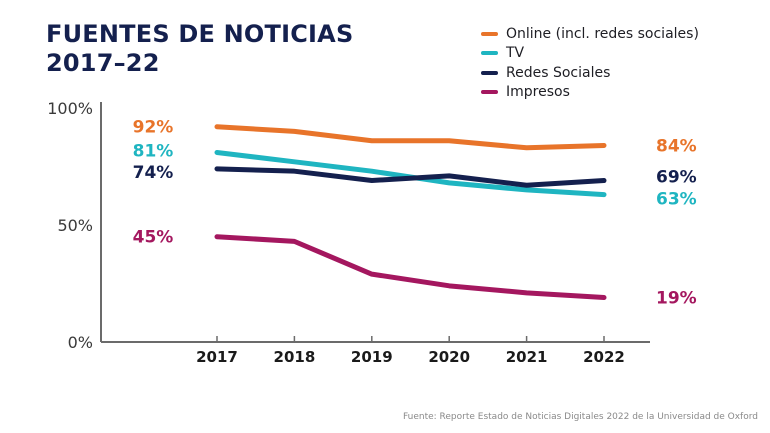 Image resolution: width=770 pixels, height=433 pixels. Describe the element at coordinates (515, 53) in the screenshot. I see `legend-label-tv: TV` at that location.